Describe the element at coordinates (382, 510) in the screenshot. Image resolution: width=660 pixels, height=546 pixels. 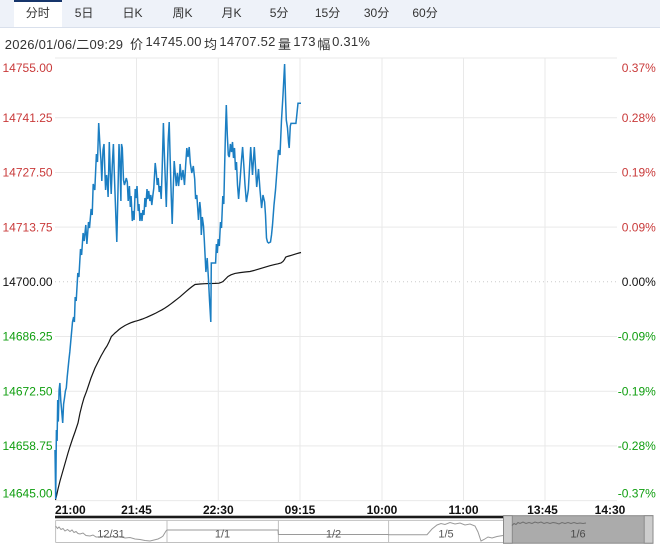
I see `svg-text: 10:00` at that location.